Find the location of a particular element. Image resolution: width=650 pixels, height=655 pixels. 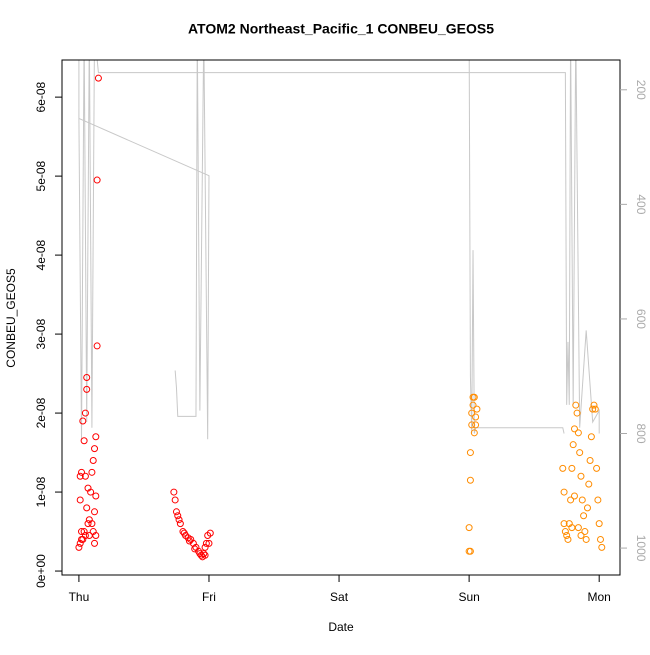

y-tick-label: 2e-08 is located at coordinates (41, 412).